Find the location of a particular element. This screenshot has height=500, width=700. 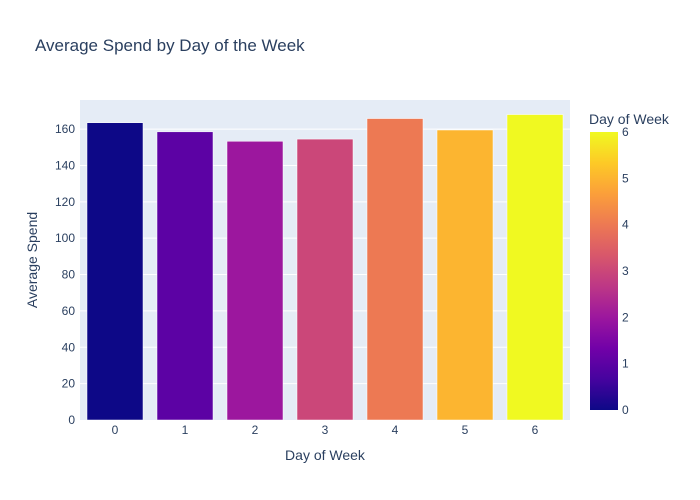

y-tick-label: 60 is located at coordinates (69, 311).